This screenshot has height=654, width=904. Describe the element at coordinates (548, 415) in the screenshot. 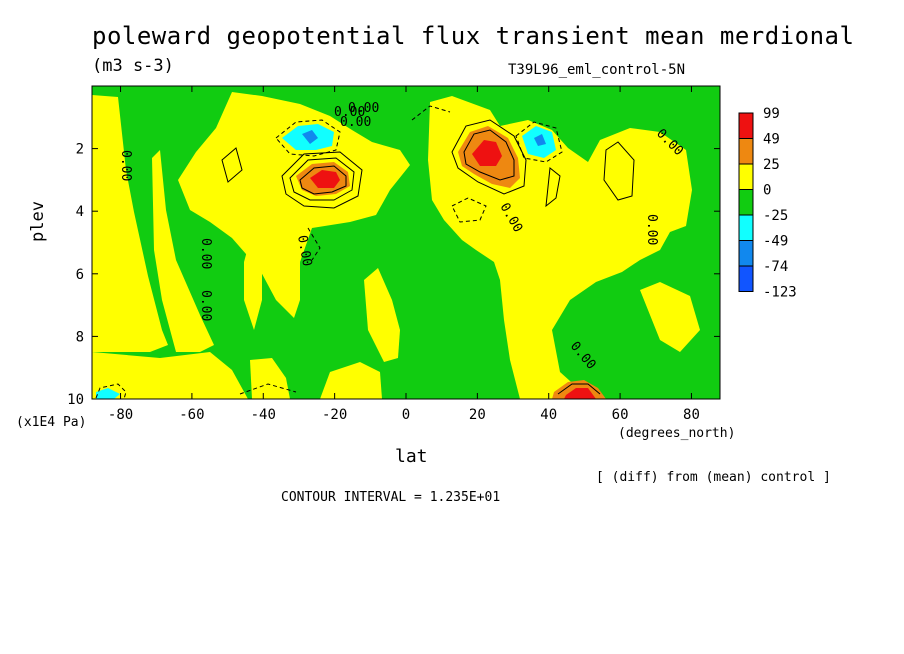

I see `x-tick-label: 40` at that location.